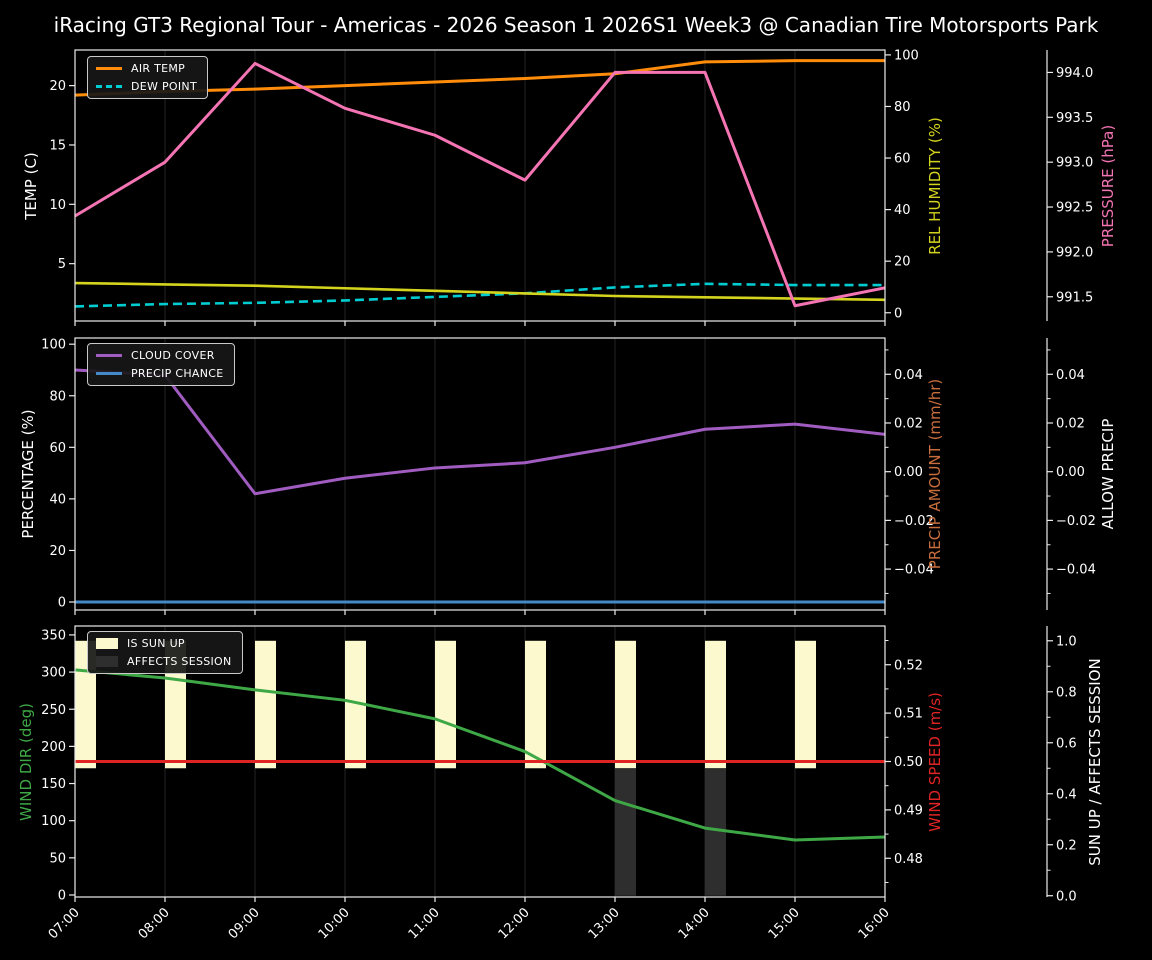 The height and width of the screenshot is (960, 1152). Describe the element at coordinates (1066, 692) in the screenshot. I see `y-tick-label: 0.8` at that location.